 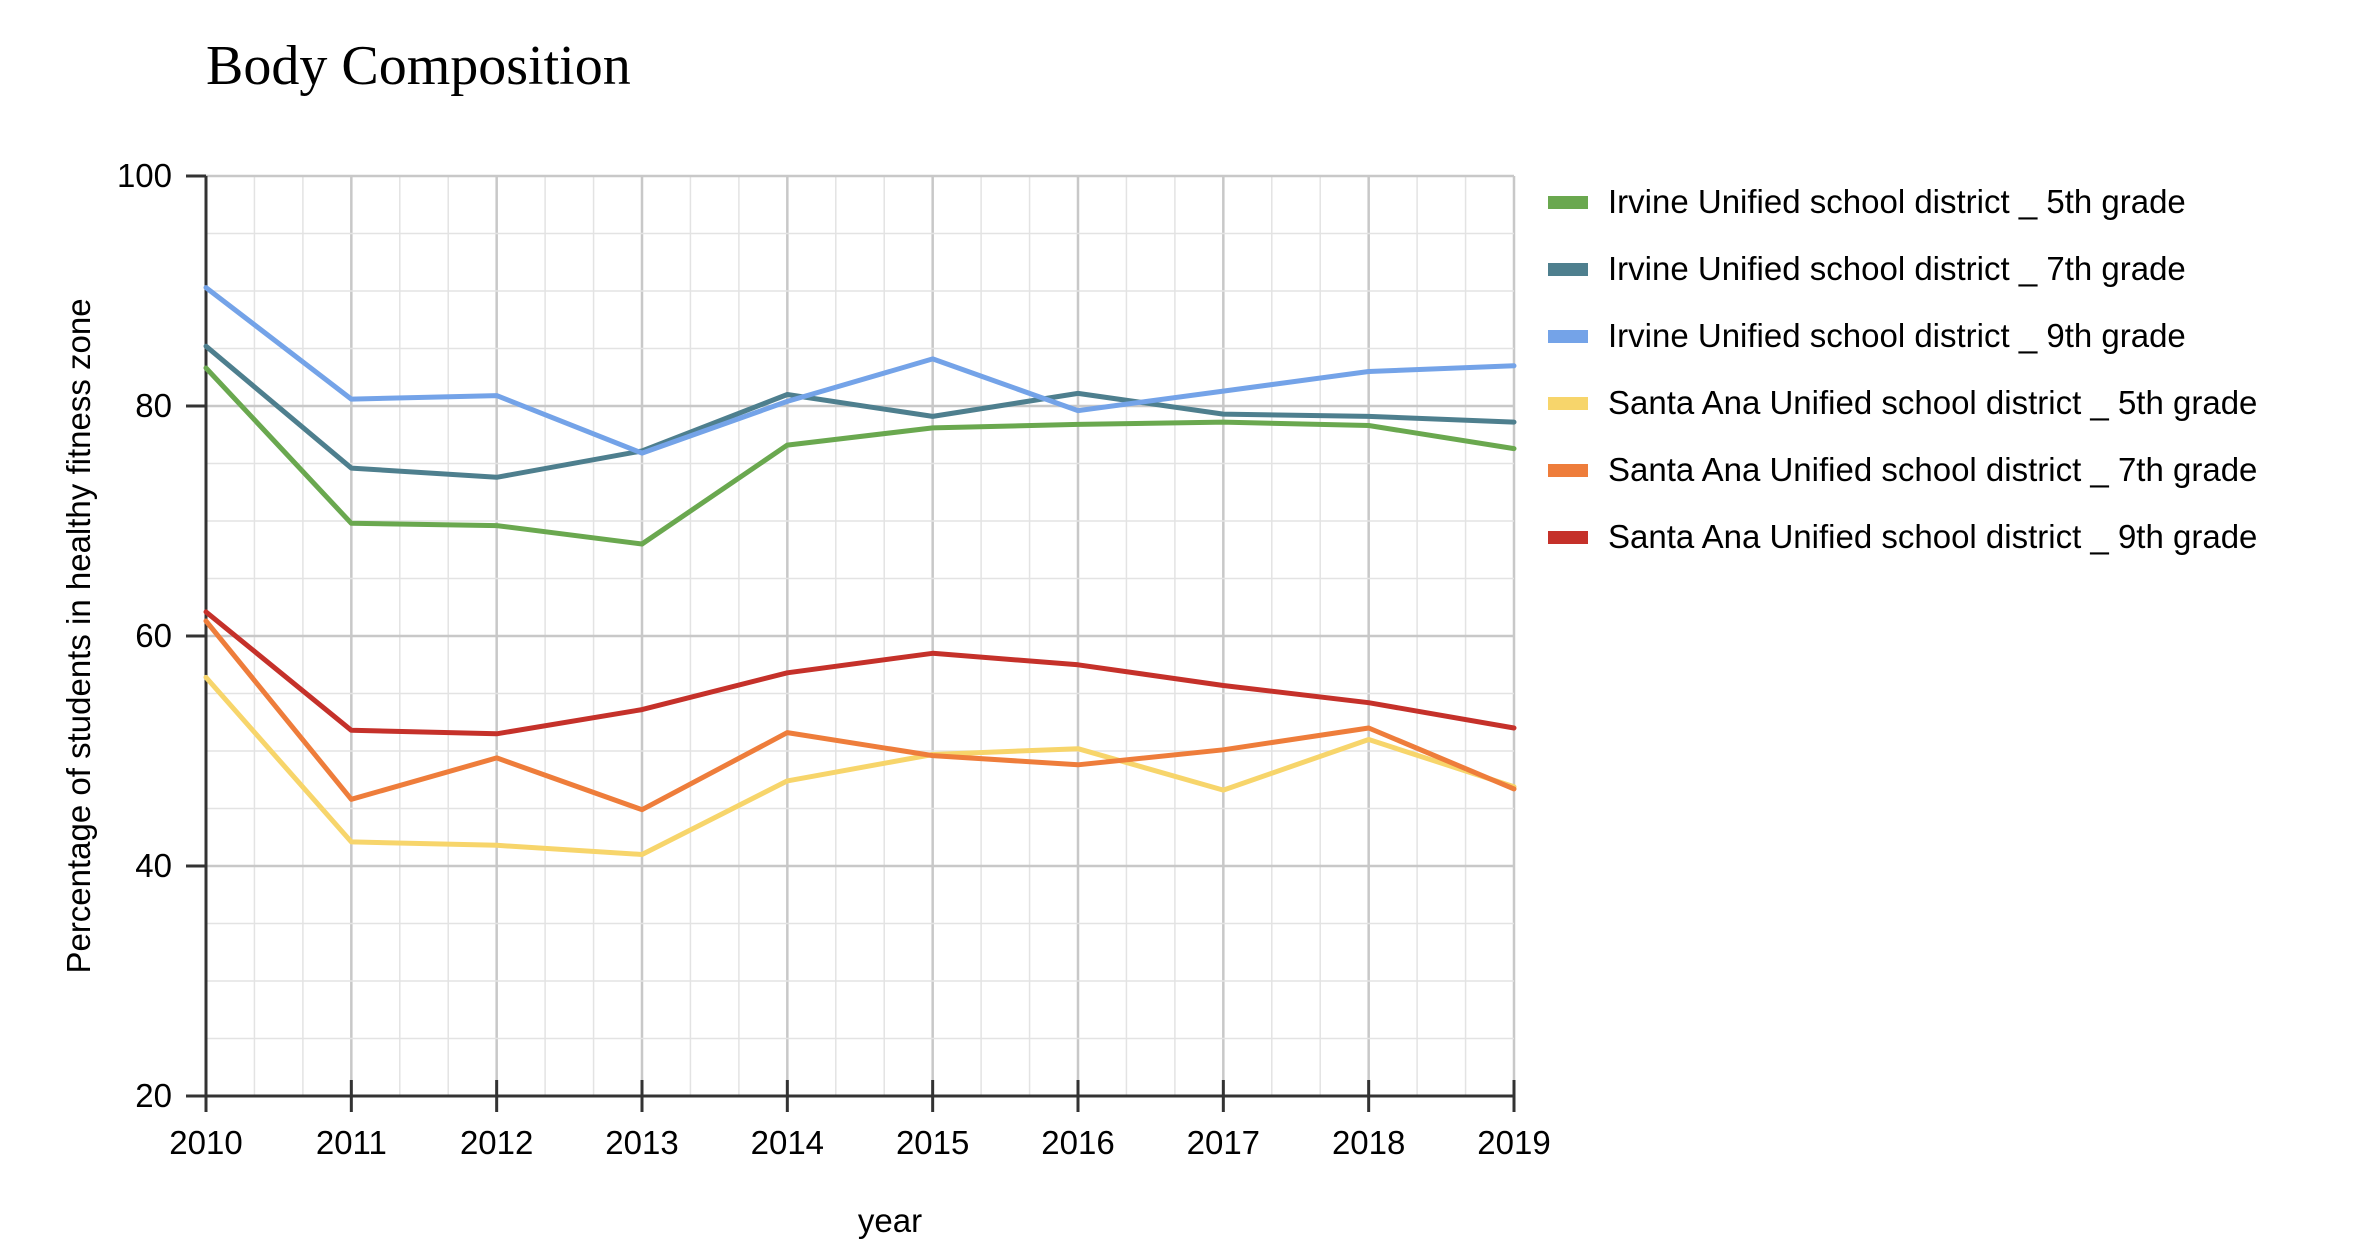 What do you see at coordinates (787, 1142) in the screenshot?
I see `x-tick-label: 2014` at bounding box center [787, 1142].